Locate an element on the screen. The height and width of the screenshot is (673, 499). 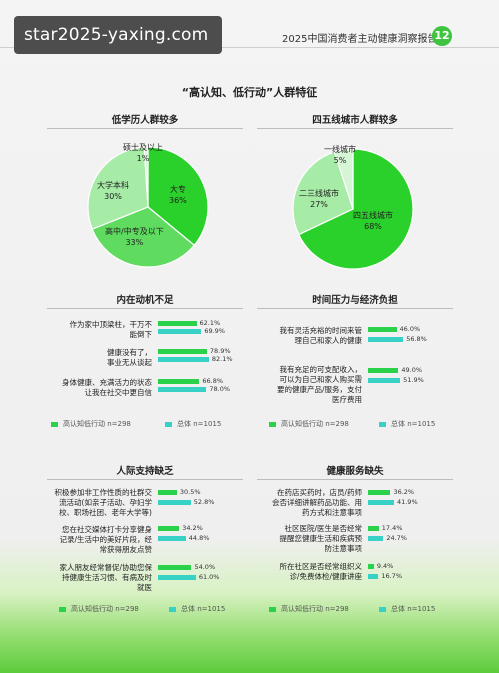
row-label: 作为家中顶梁柱，干万不 能倒下 is located at coordinates (111, 329).